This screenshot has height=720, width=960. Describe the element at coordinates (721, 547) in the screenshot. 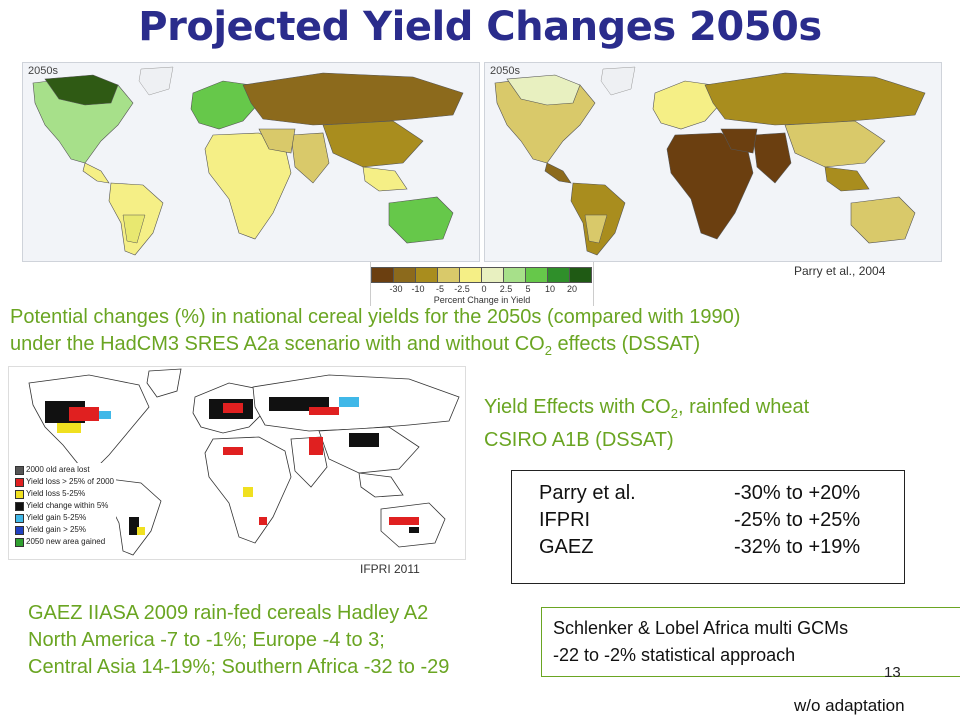

I see `range-row: GAEZ -32% to +19%` at that location.